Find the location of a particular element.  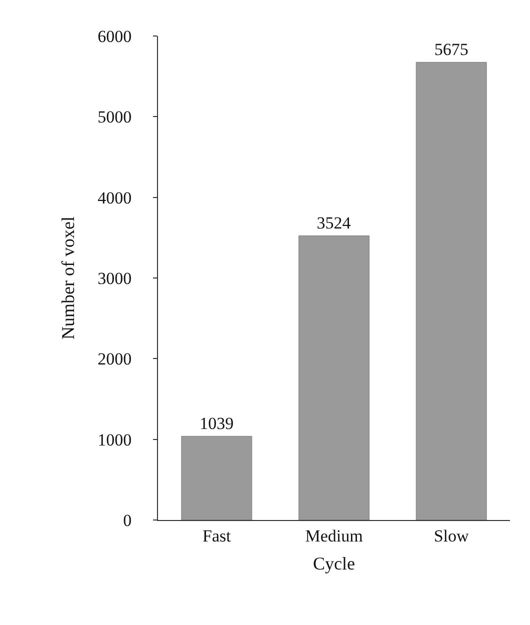

x-tick-label: Medium is located at coordinates (334, 536).